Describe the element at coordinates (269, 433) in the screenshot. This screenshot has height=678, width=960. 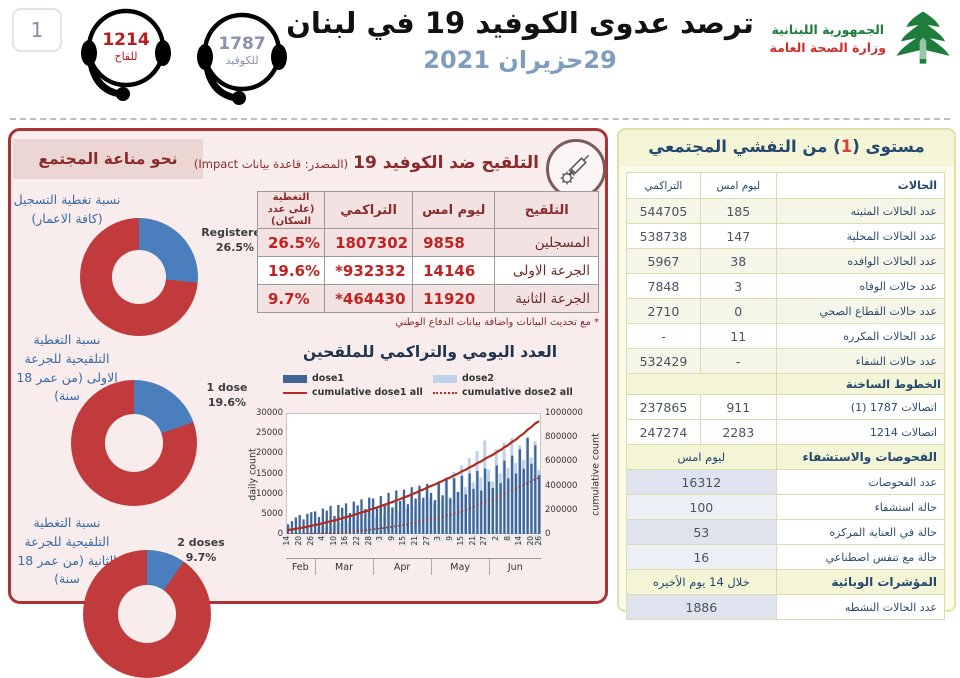
I see `left-axis-tick: 25000` at that location.